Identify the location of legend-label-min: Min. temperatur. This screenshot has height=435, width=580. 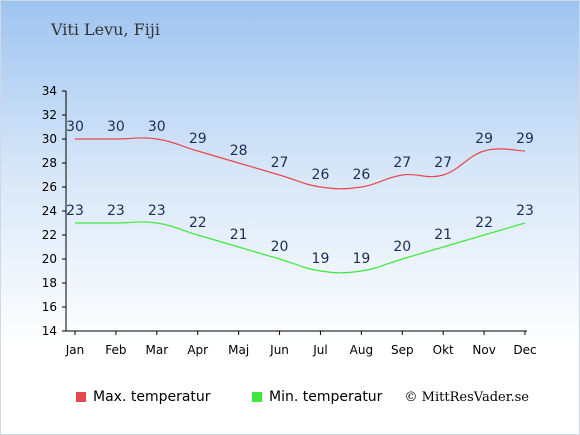
(326, 397).